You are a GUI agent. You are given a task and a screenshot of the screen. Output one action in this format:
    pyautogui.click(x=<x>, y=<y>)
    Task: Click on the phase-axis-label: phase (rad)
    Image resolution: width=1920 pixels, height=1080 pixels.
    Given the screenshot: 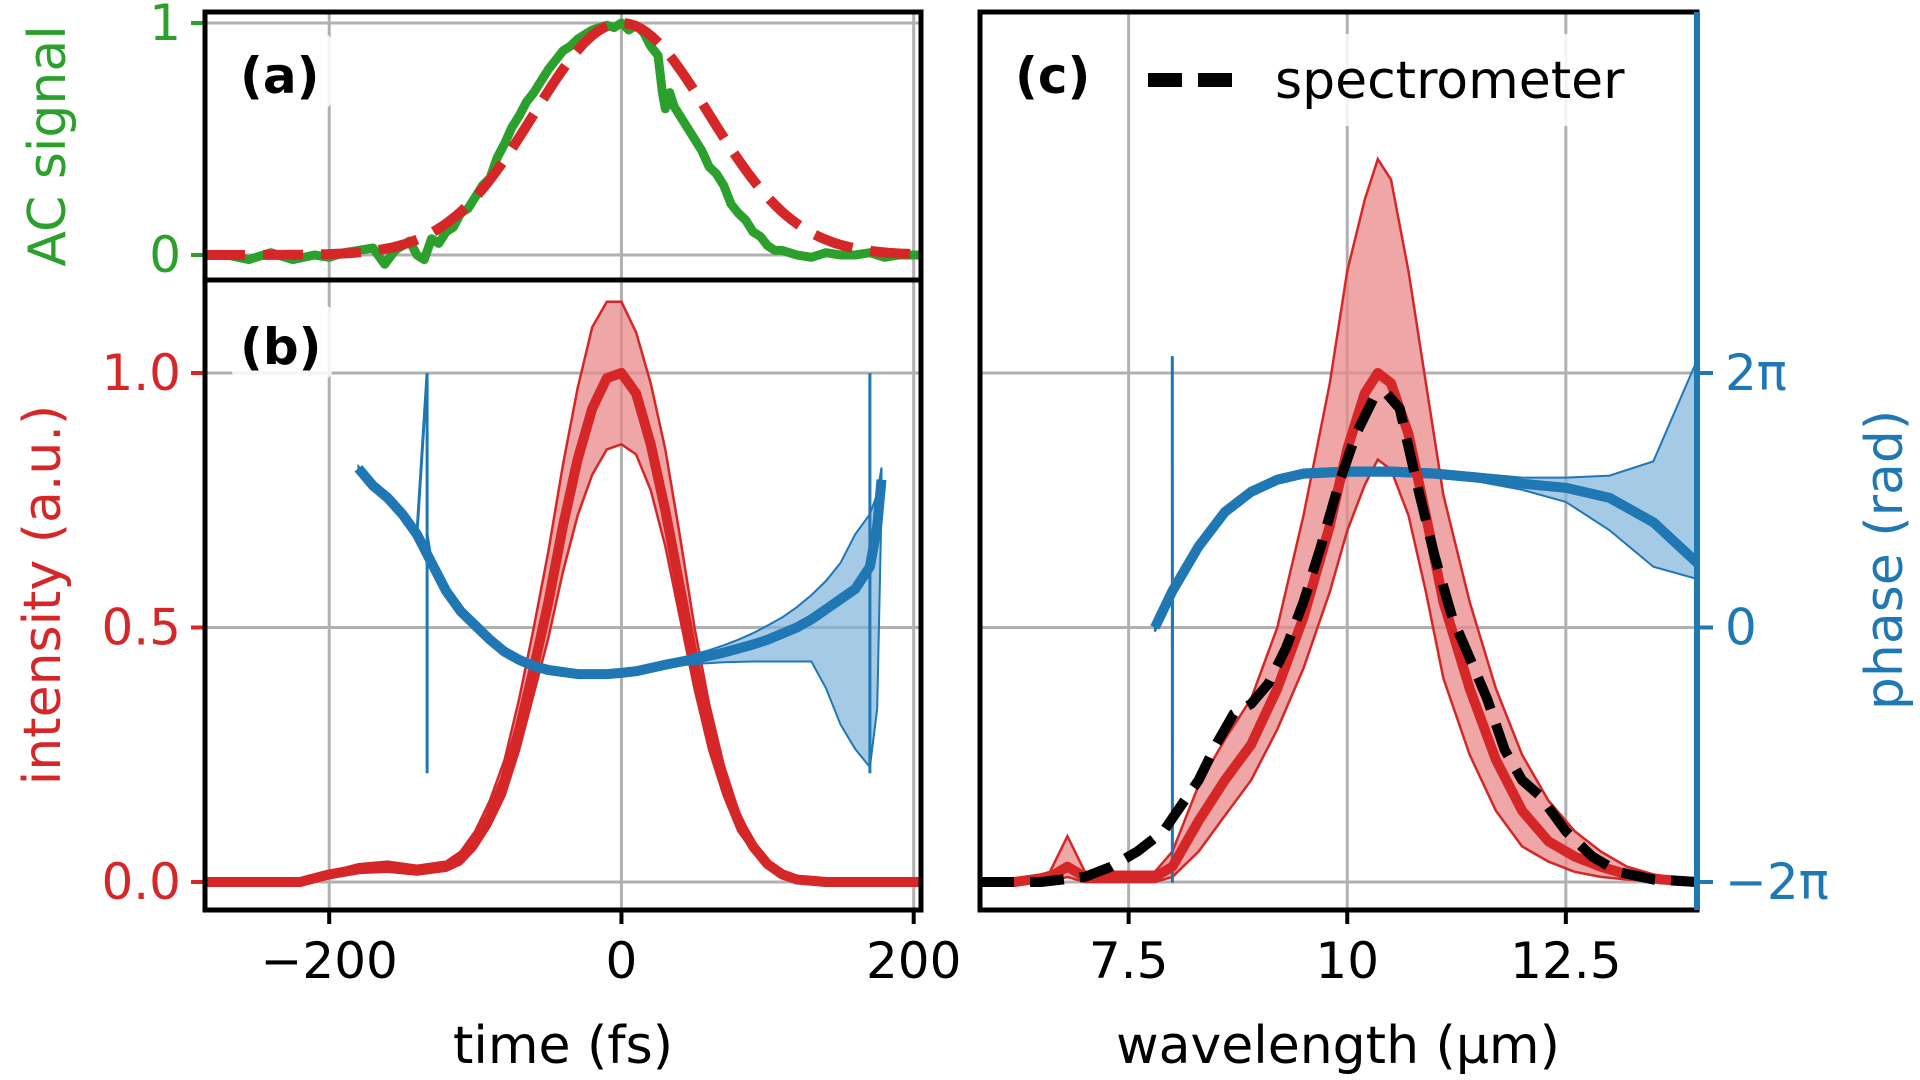 What is the action you would take?
    pyautogui.click(x=1885, y=560)
    